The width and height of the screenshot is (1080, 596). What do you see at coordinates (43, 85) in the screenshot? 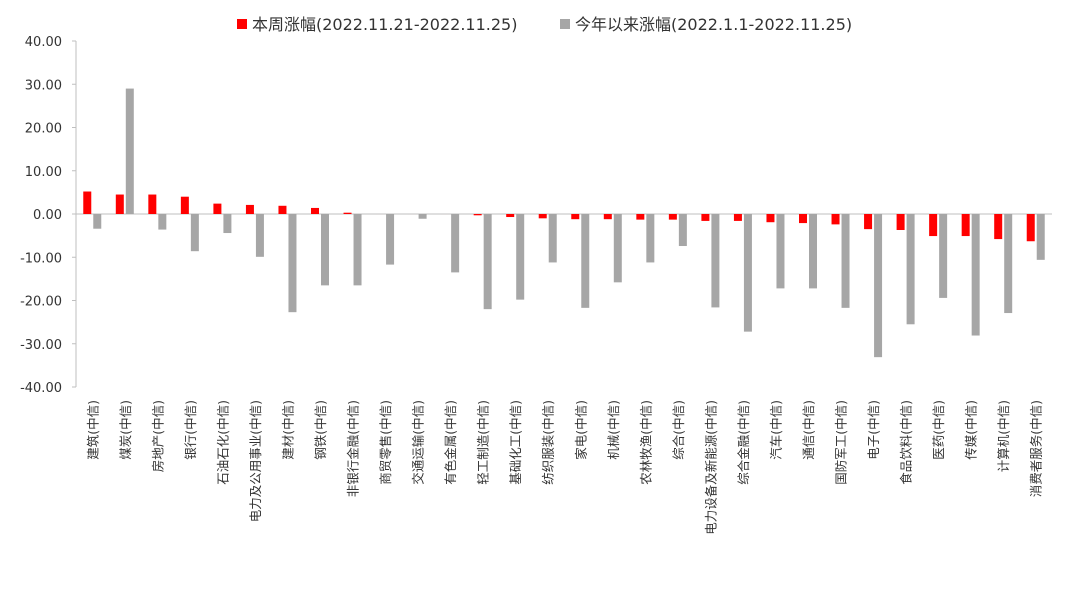
I see `y-tick-label: 30.00` at bounding box center [43, 85].